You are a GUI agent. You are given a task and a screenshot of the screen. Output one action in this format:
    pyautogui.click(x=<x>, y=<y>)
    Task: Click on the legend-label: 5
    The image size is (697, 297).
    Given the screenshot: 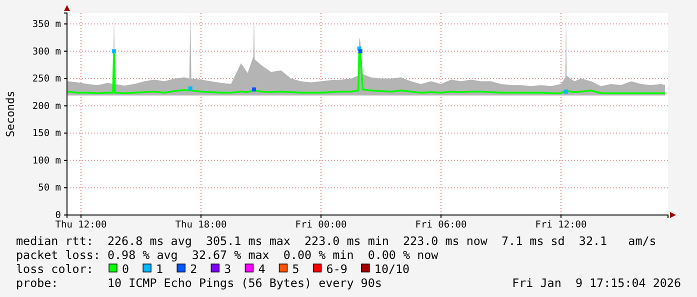 What is the action you would take?
    pyautogui.click(x=296, y=269)
    